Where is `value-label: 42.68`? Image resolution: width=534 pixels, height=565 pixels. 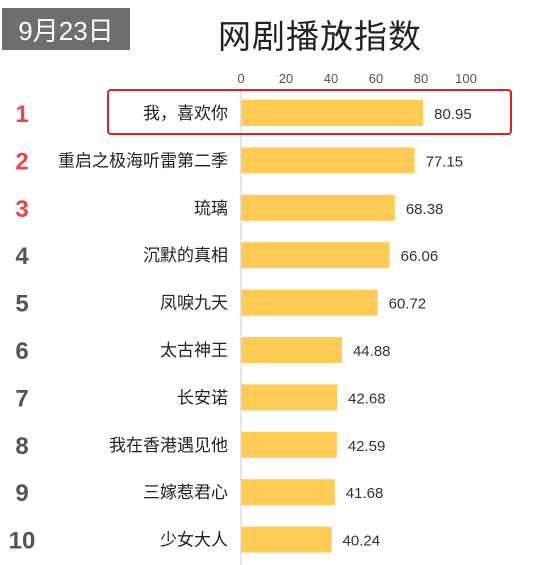 value-label: 42.68 is located at coordinates (367, 398).